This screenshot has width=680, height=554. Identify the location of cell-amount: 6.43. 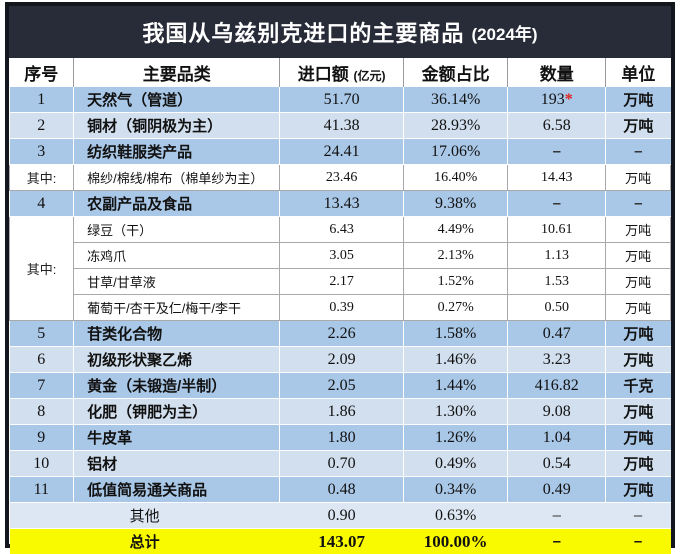
(342, 230).